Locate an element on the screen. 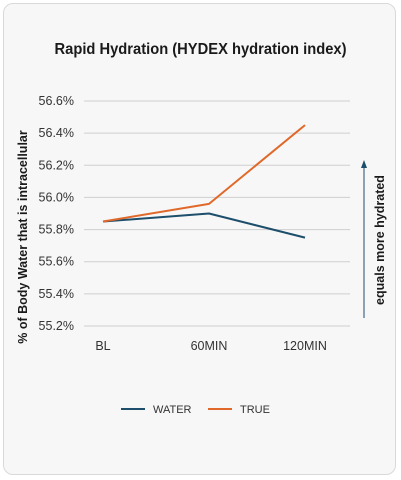 This screenshot has height=480, width=401. x-tick-label: 60MIN is located at coordinates (209, 346).